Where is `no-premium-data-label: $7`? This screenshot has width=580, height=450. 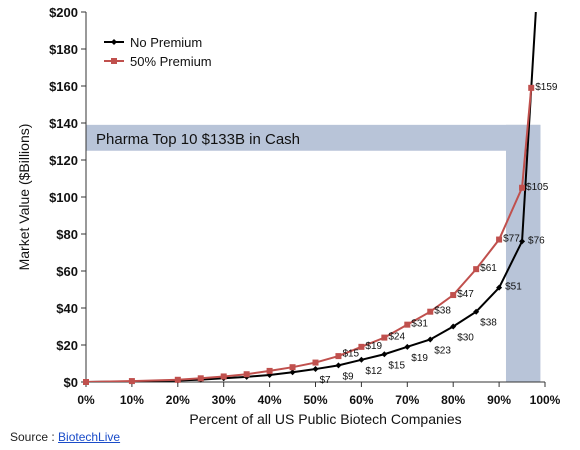 no-premium-data-label: $7 is located at coordinates (326, 380).